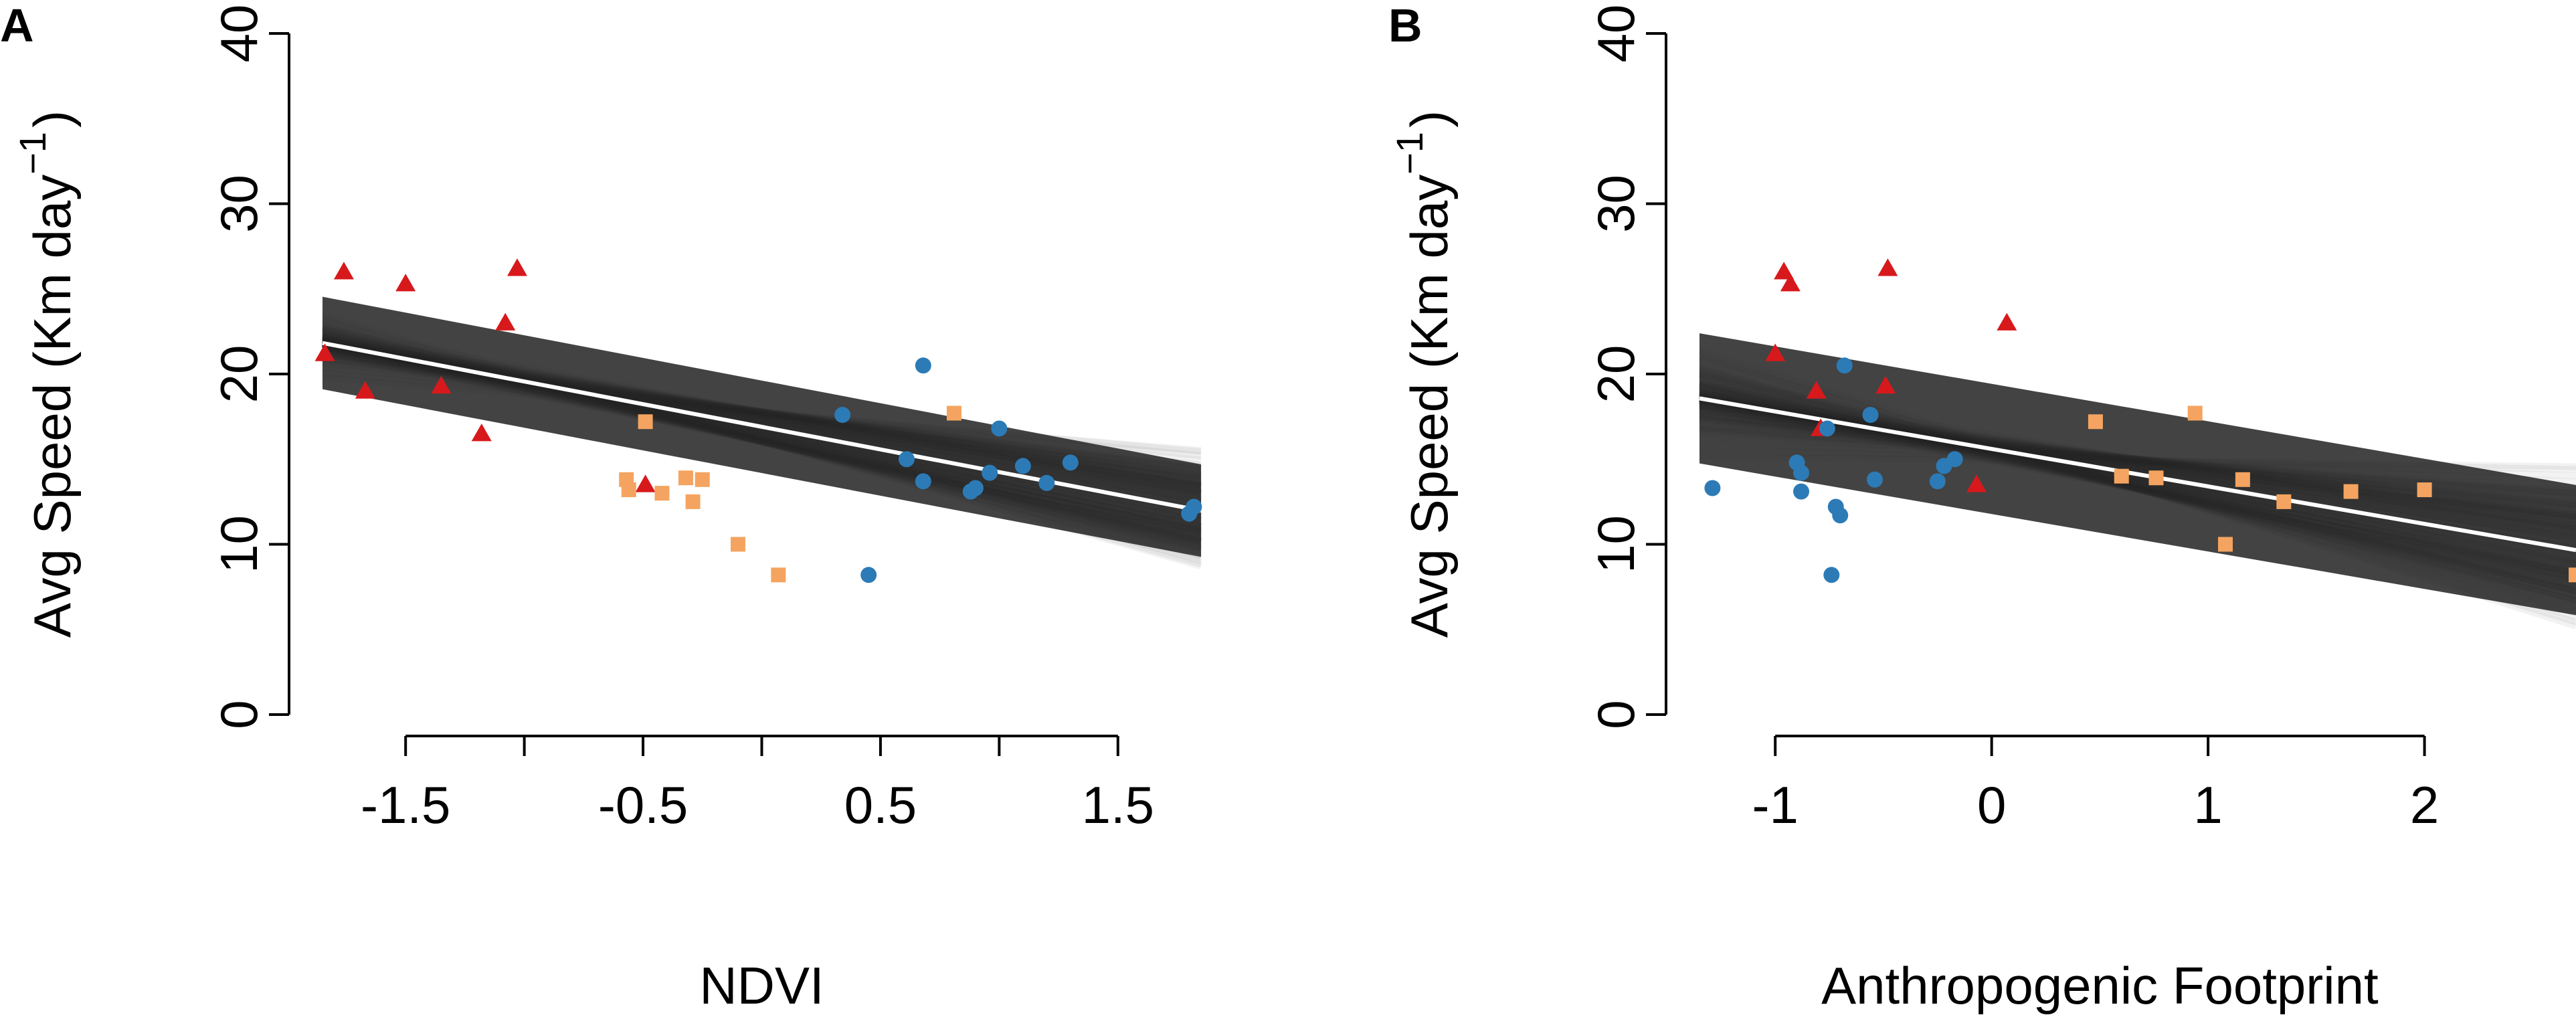 The image size is (2576, 1017). Describe the element at coordinates (1992, 805) in the screenshot. I see `panel-b-x-tick-label: 0` at that location.